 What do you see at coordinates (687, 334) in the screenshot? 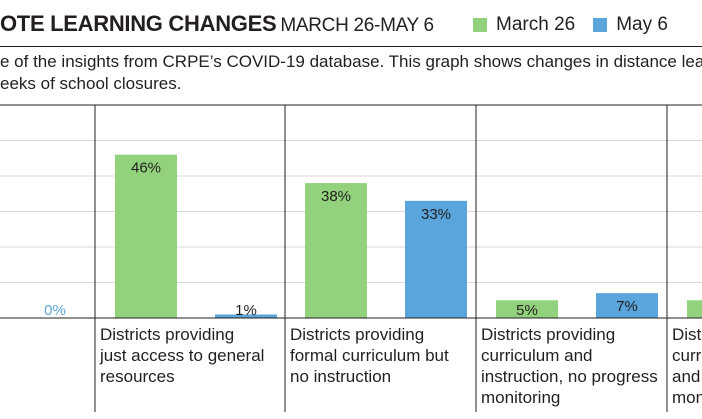
I see `category-label: Distr` at bounding box center [687, 334].